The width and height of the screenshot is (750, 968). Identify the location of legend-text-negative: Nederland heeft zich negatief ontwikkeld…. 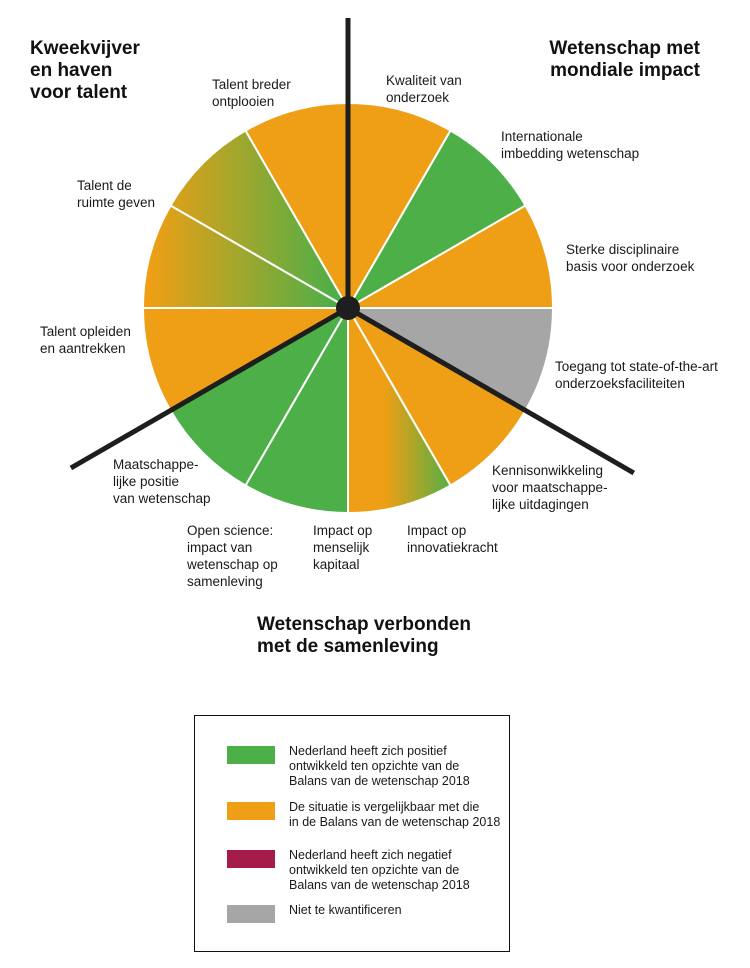
(379, 870).